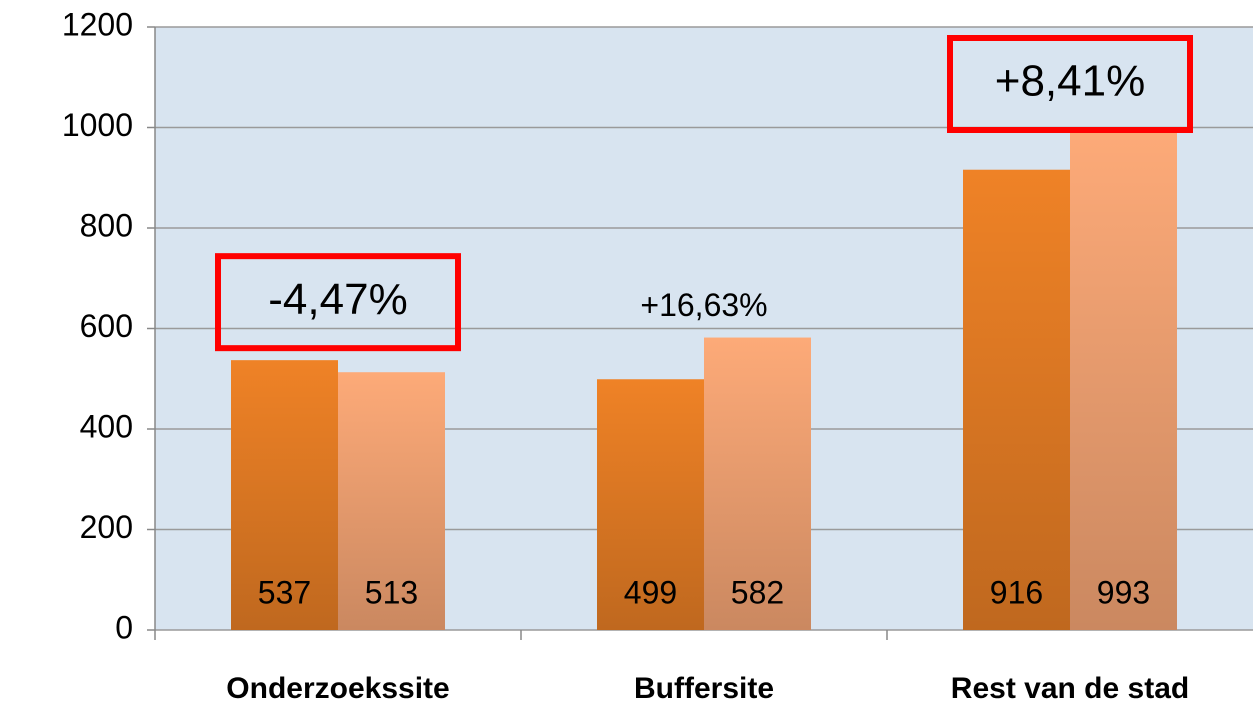 The width and height of the screenshot is (1253, 709). What do you see at coordinates (106, 426) in the screenshot?
I see `y-tick-label: 400` at bounding box center [106, 426].